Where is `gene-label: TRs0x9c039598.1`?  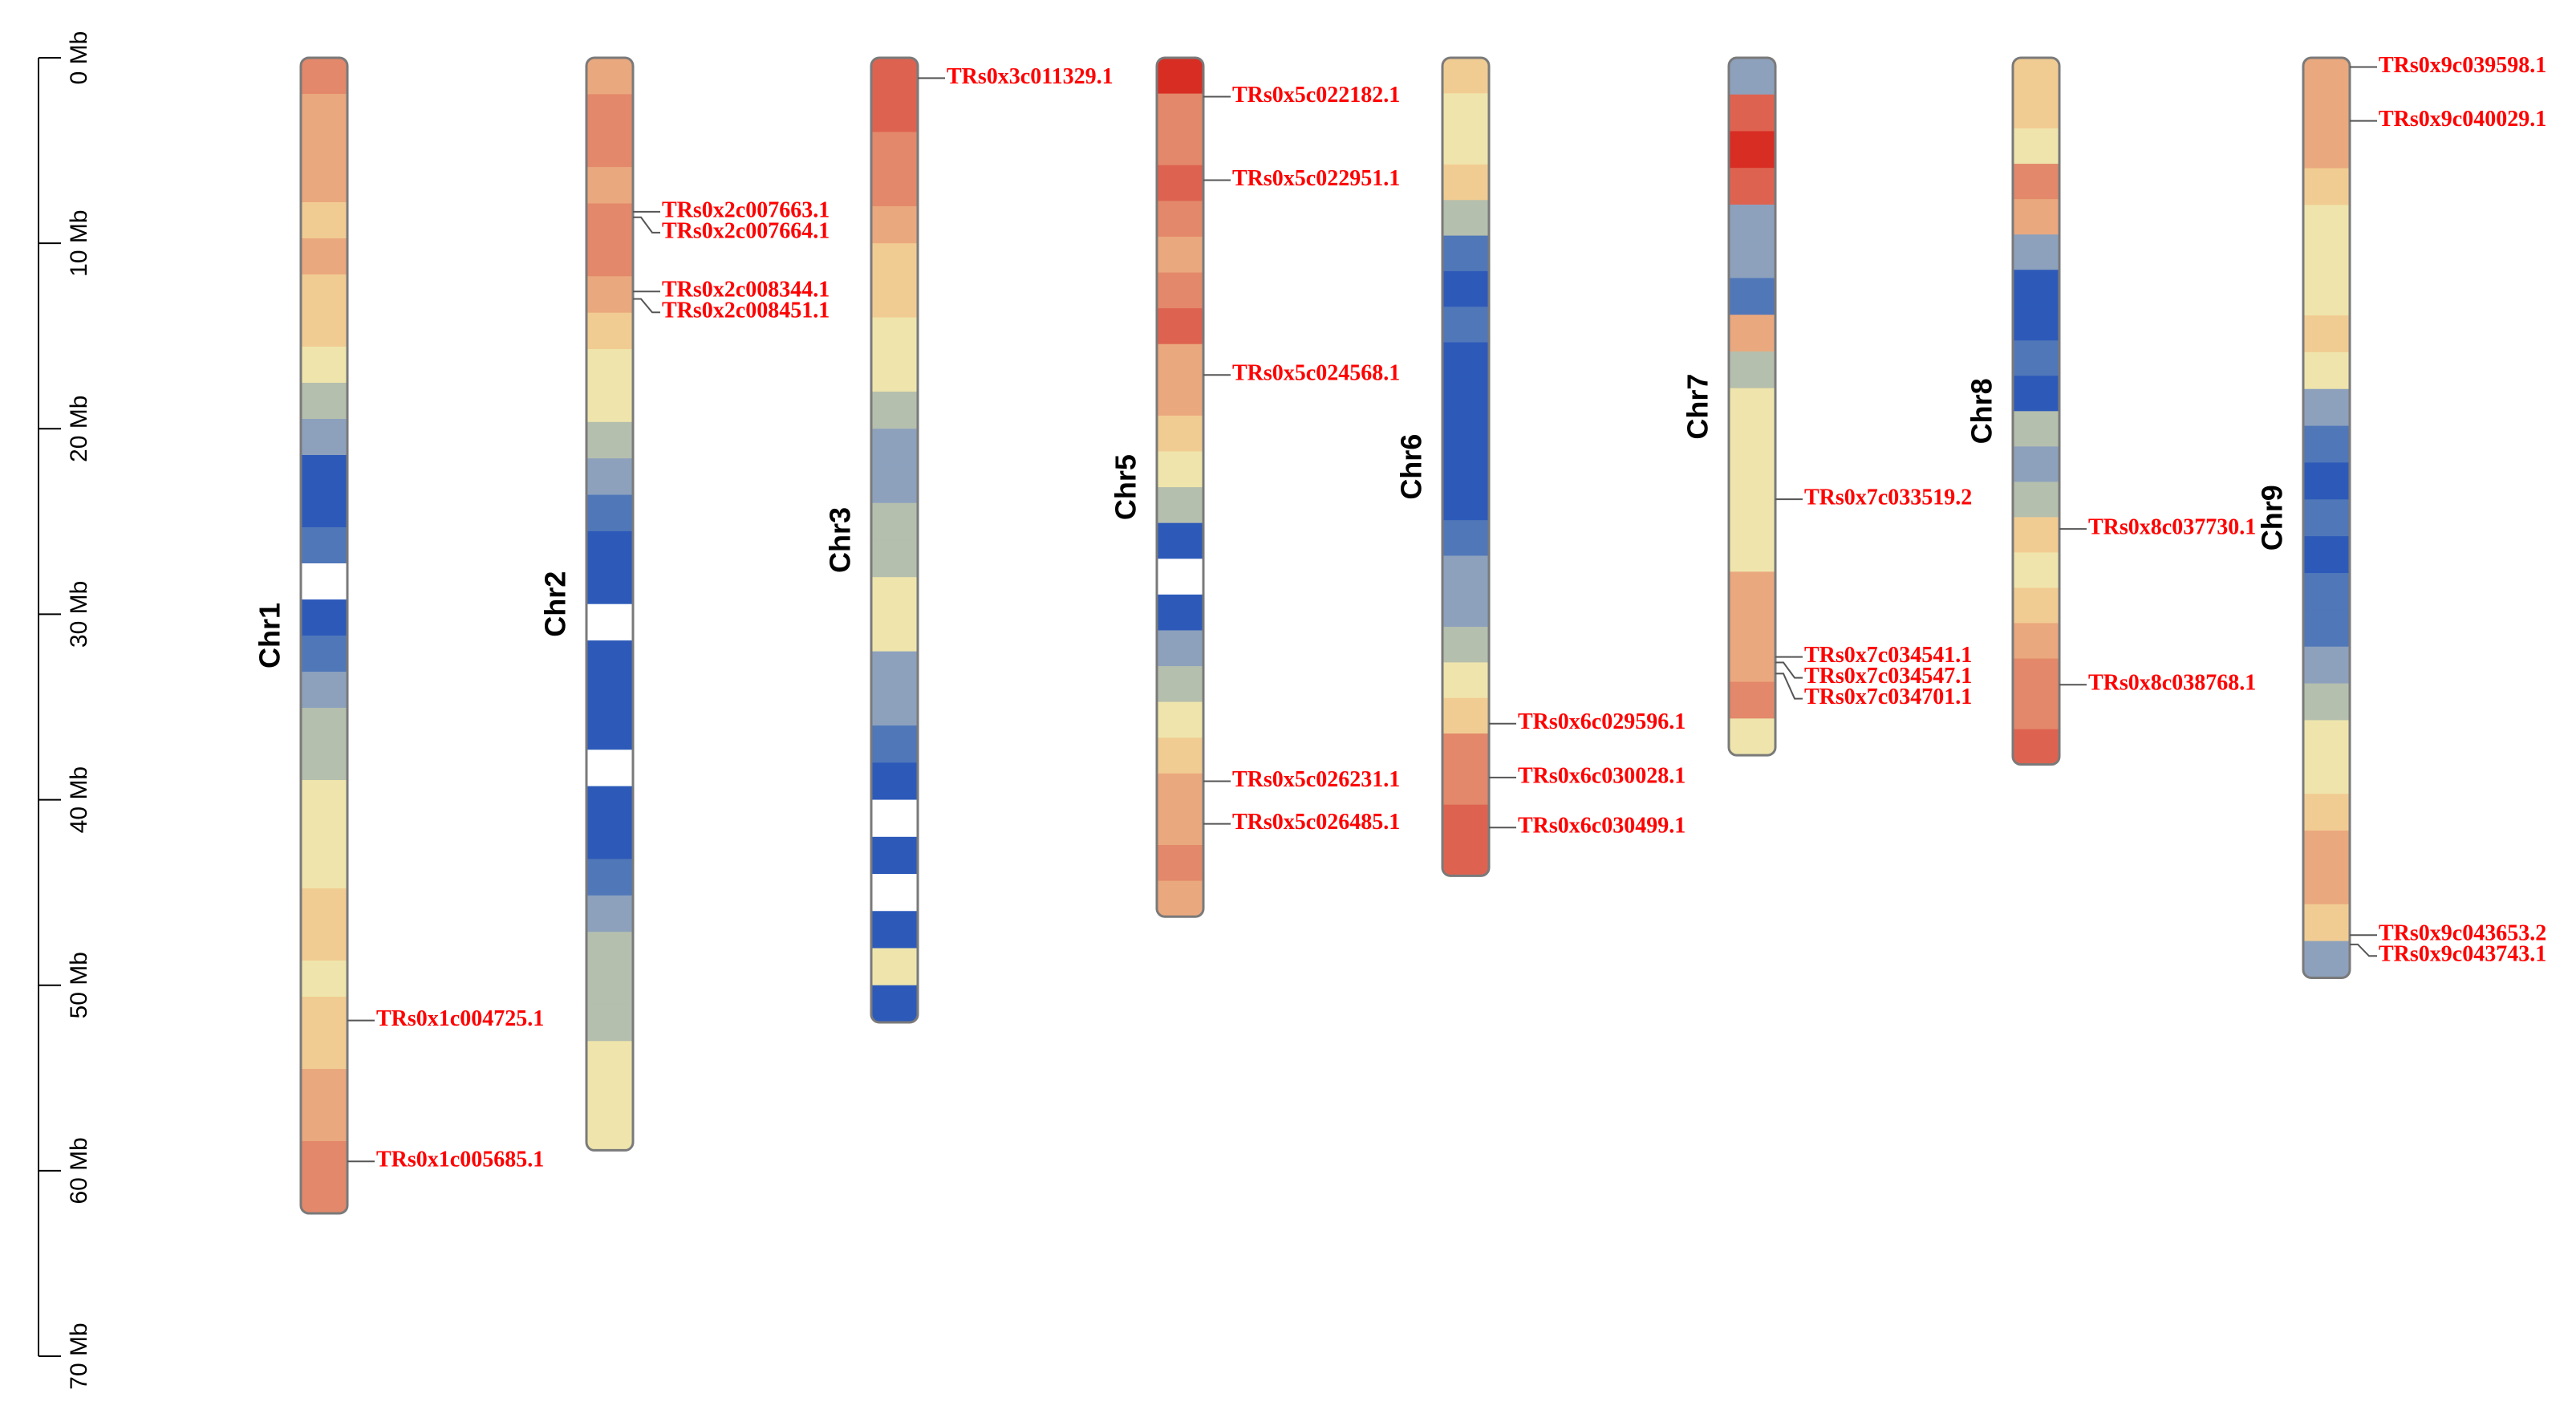
gene-label: TRs0x9c039598.1 is located at coordinates (2462, 65).